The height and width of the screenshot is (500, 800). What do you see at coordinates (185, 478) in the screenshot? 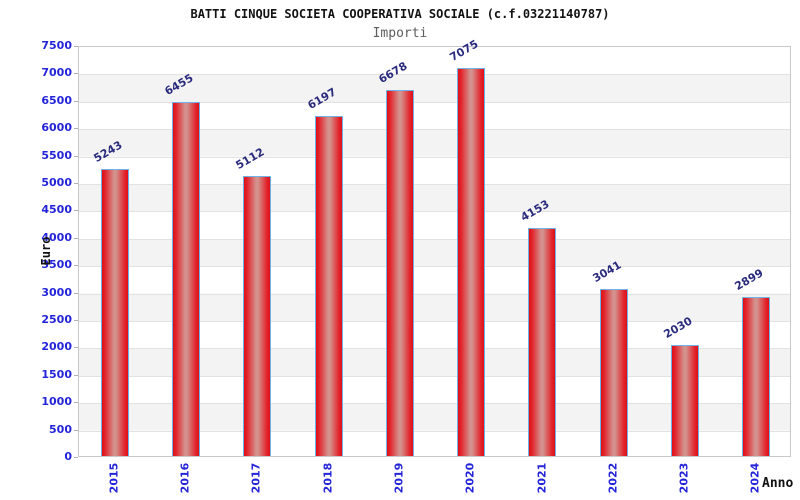
I see `x-tick-label-2016: 2016` at bounding box center [185, 478].